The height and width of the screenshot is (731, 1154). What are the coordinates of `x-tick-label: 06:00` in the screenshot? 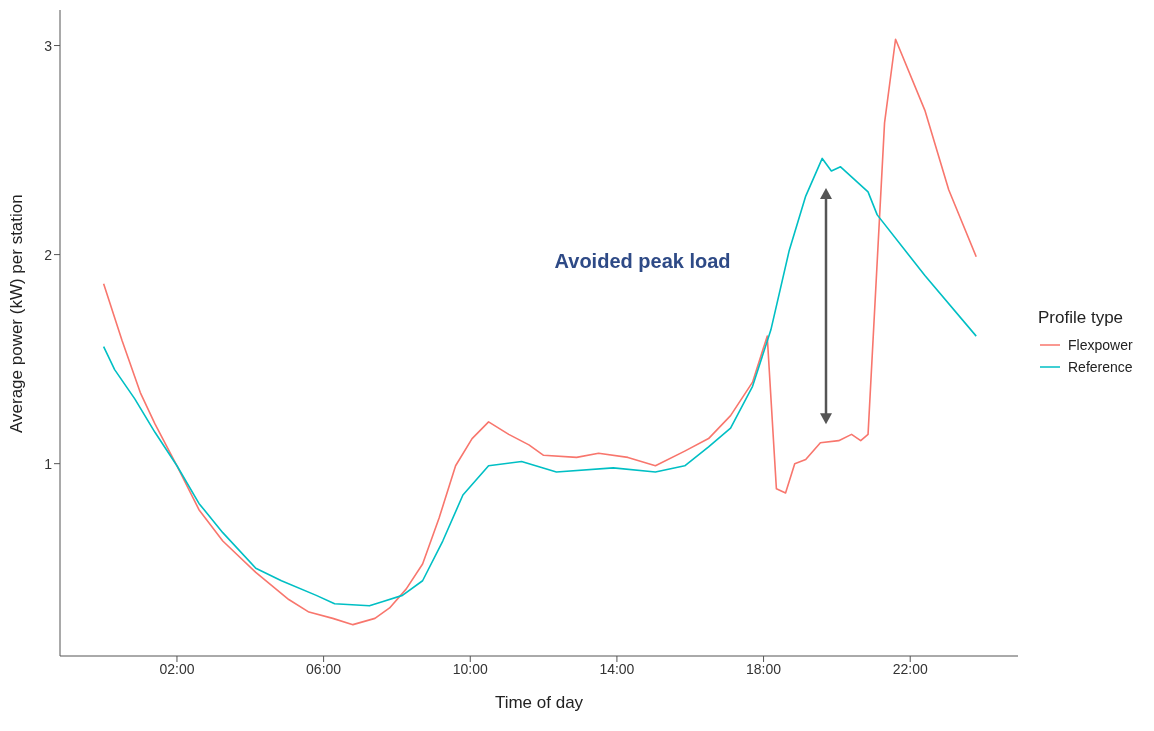 It's located at (324, 668).